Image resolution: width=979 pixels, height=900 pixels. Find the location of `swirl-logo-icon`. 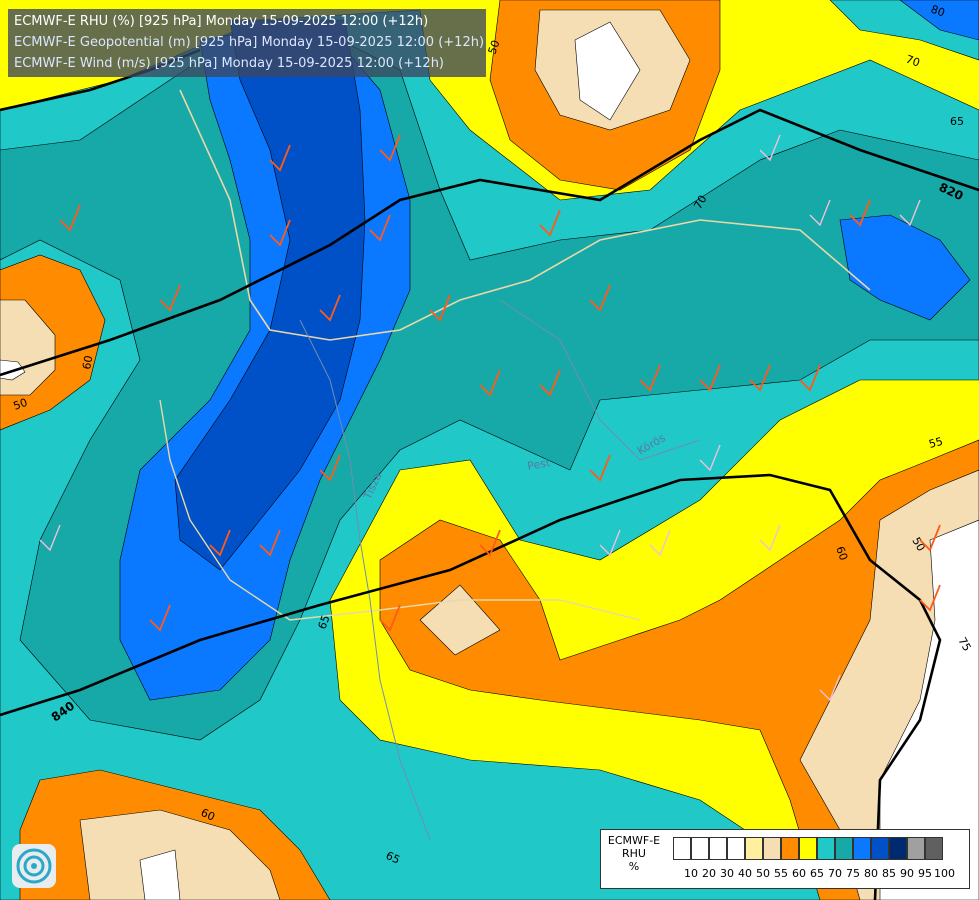

swirl-logo-icon is located at coordinates (34, 866).